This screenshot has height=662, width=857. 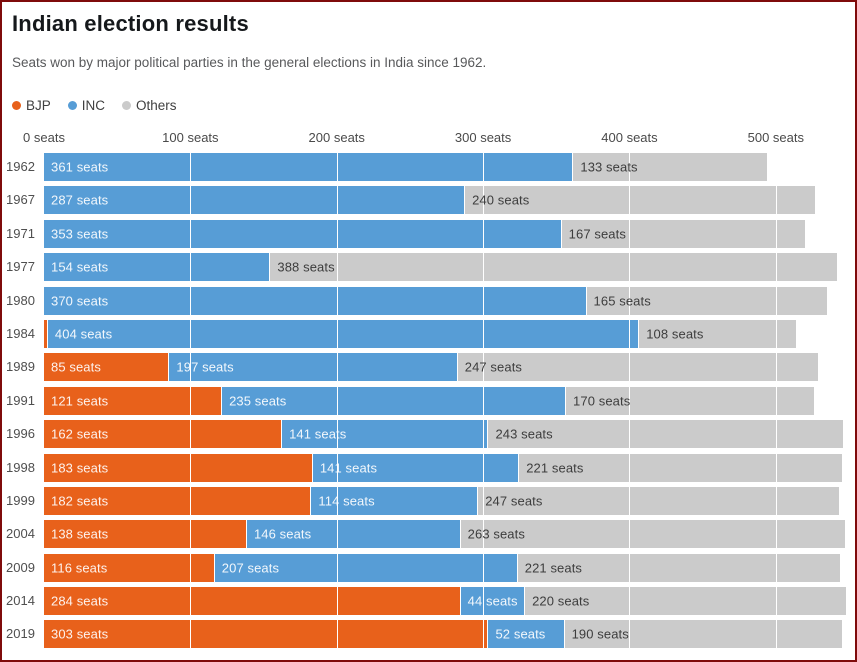 I want to click on bar-value-label: 114 seats, so click(x=346, y=501).